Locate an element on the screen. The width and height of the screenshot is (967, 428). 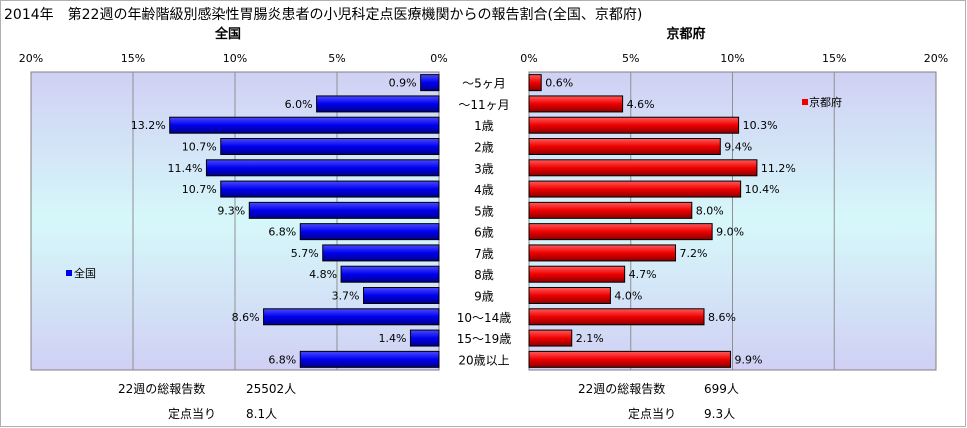
kyoto-data-label: 9.4% is located at coordinates (738, 147).